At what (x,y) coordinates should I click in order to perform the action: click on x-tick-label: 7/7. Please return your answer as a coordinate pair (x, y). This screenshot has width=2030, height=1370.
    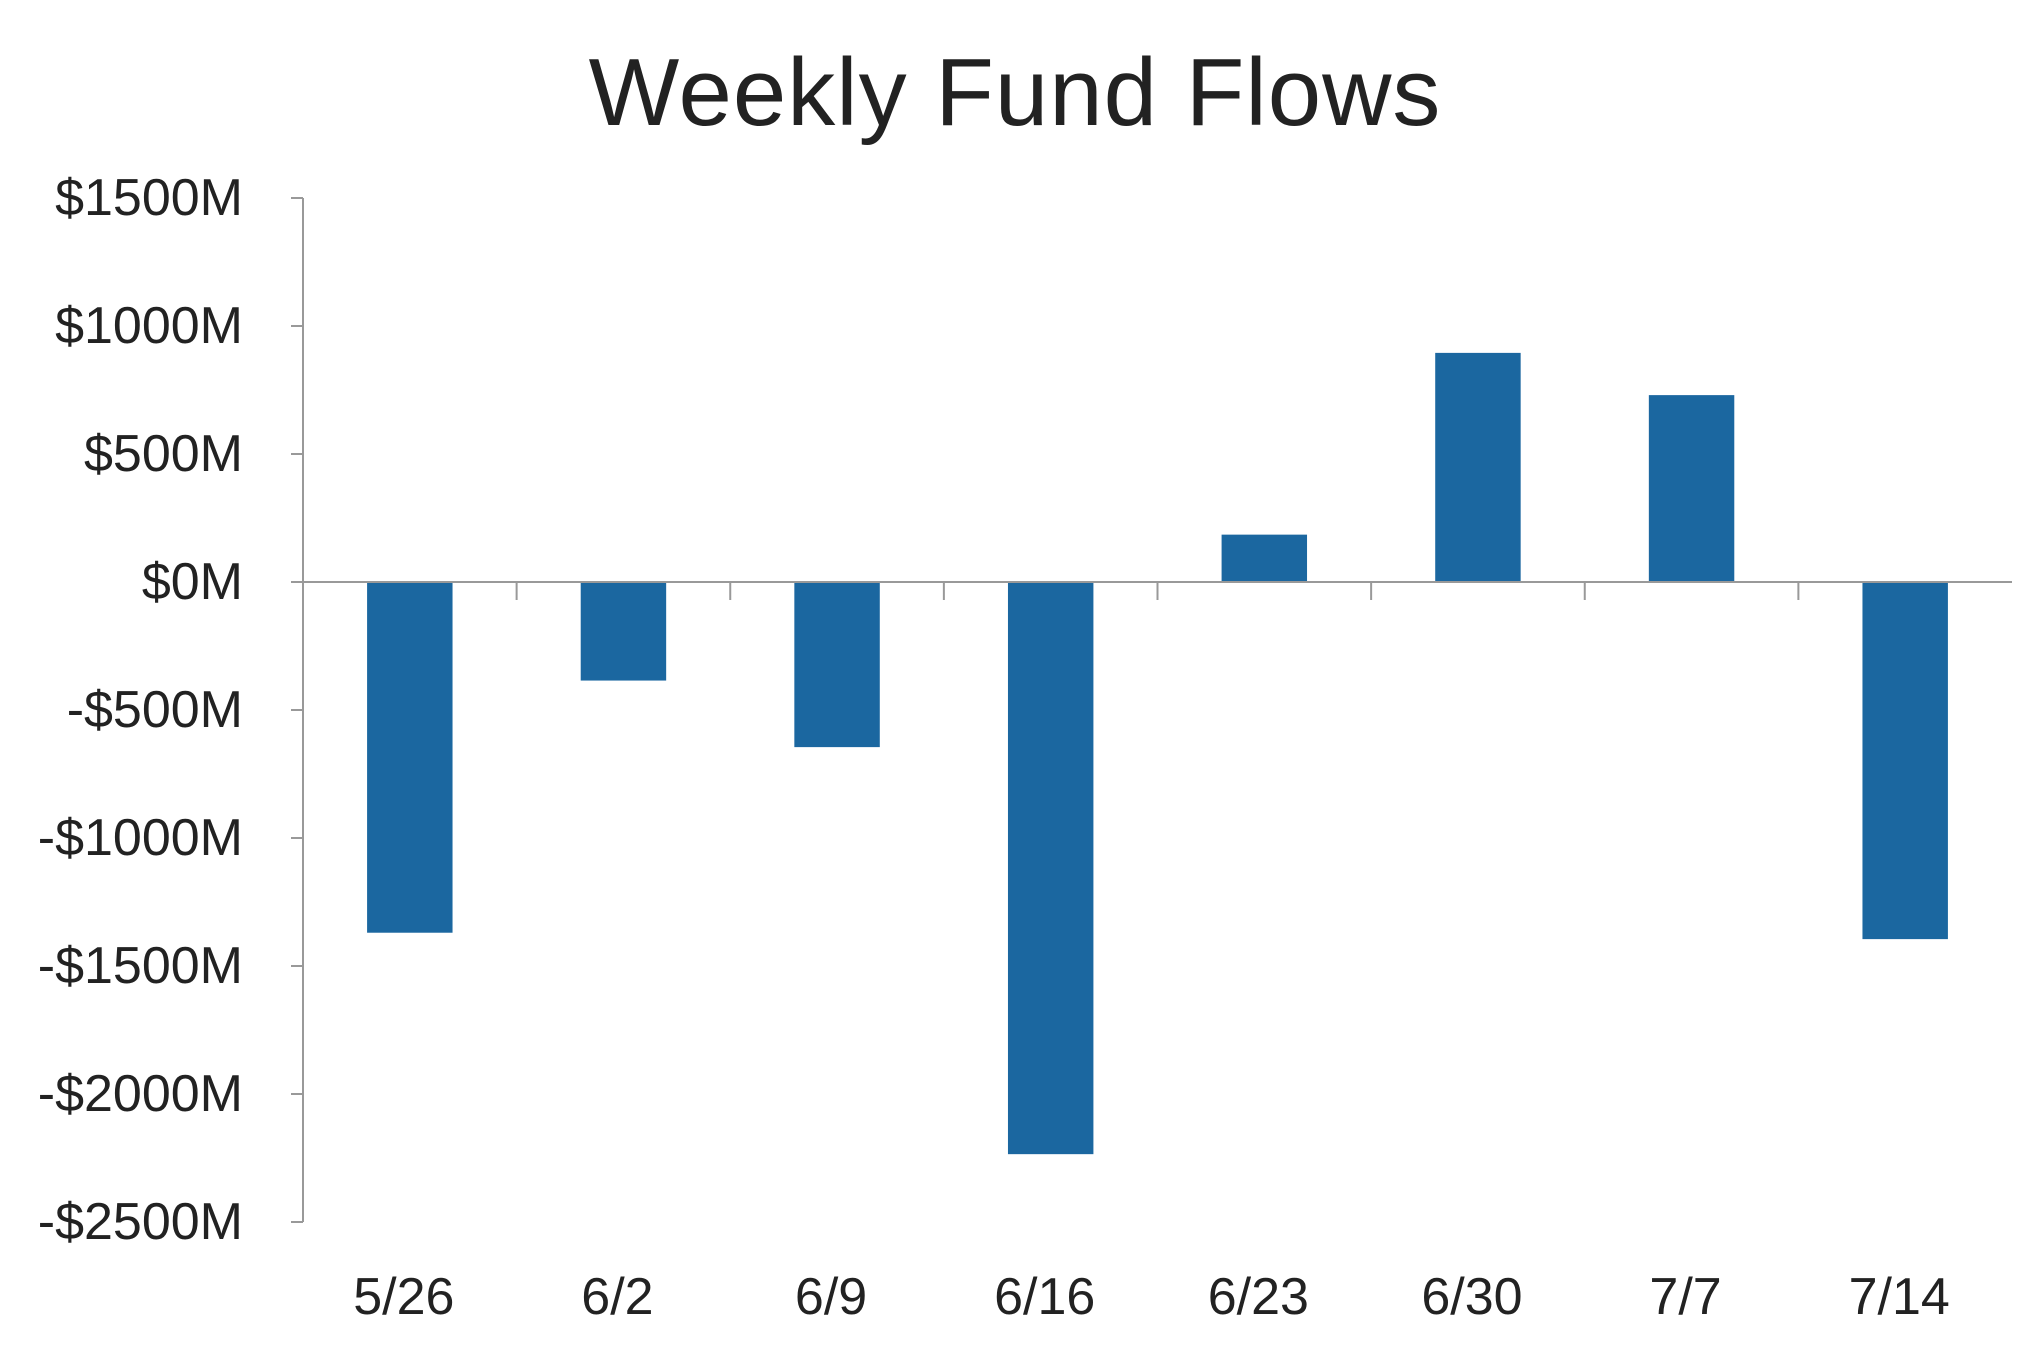
    Looking at the image, I should click on (1685, 1297).